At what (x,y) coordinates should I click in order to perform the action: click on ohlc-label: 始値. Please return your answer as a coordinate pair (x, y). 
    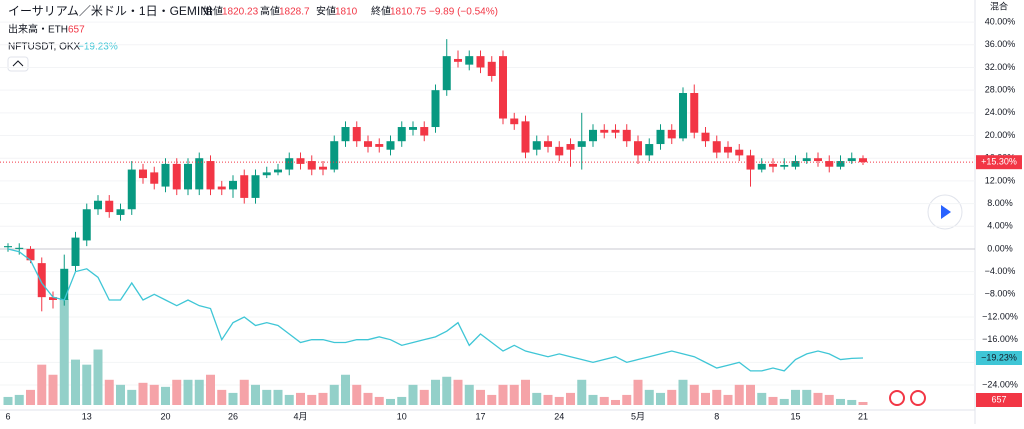
    Looking at the image, I should click on (213, 11).